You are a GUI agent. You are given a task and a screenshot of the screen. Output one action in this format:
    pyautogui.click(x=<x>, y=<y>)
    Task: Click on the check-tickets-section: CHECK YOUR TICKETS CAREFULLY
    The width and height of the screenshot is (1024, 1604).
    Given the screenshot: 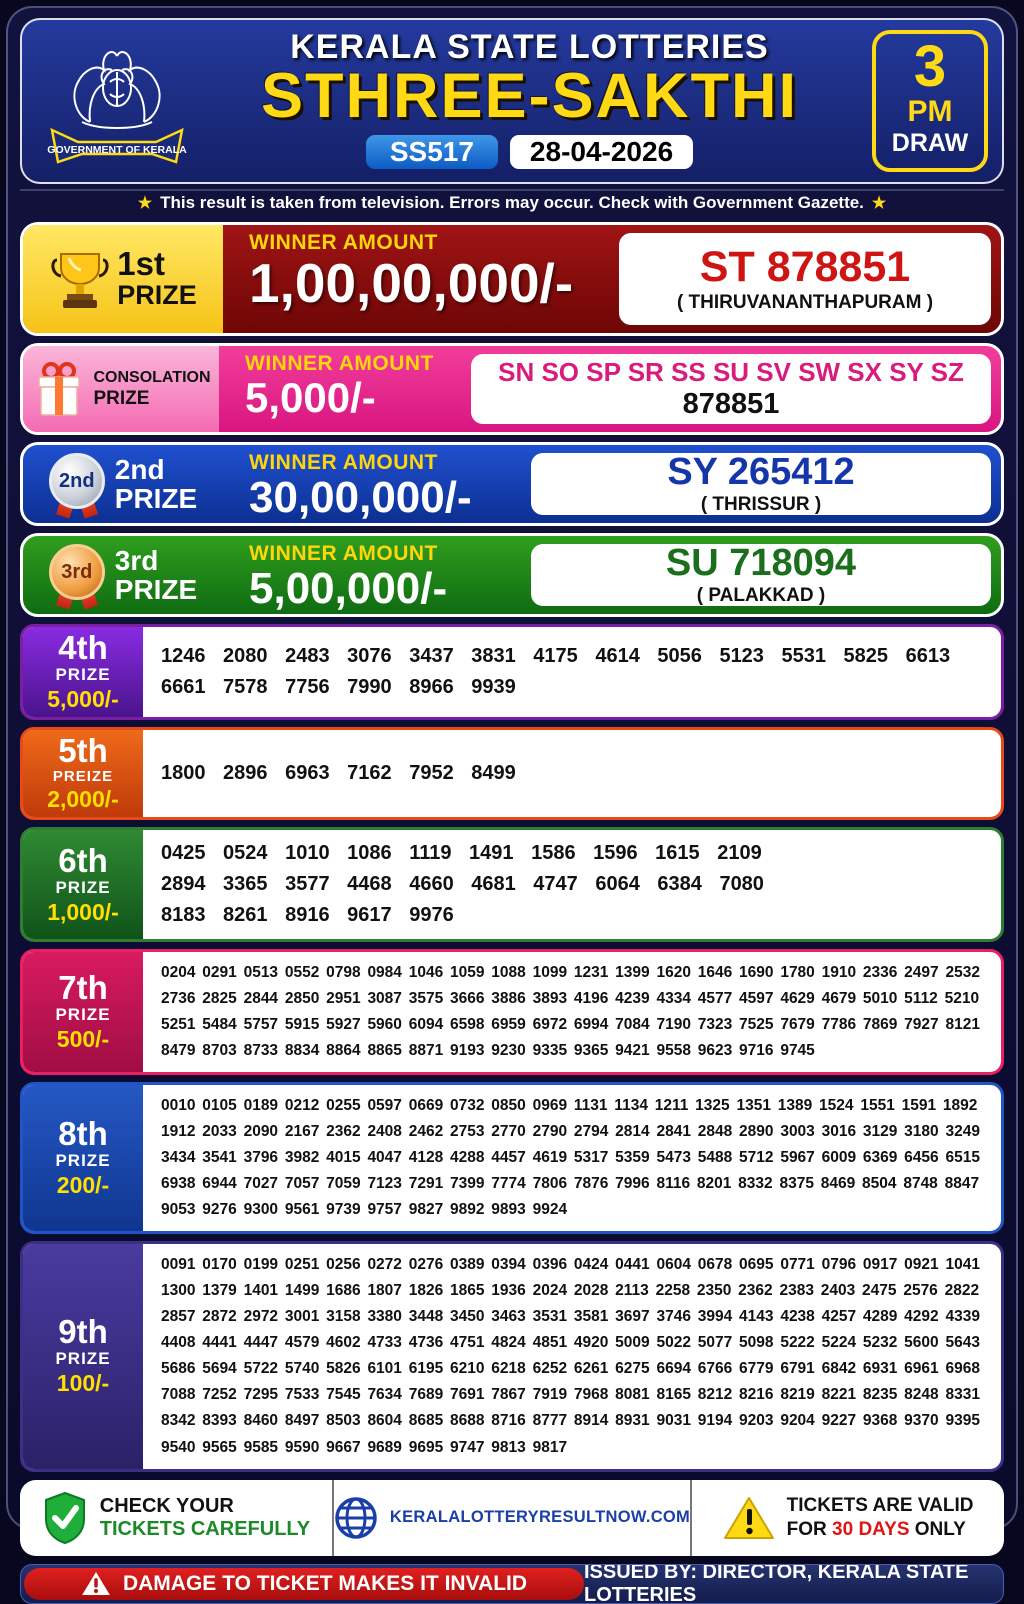 What is the action you would take?
    pyautogui.click(x=176, y=1518)
    